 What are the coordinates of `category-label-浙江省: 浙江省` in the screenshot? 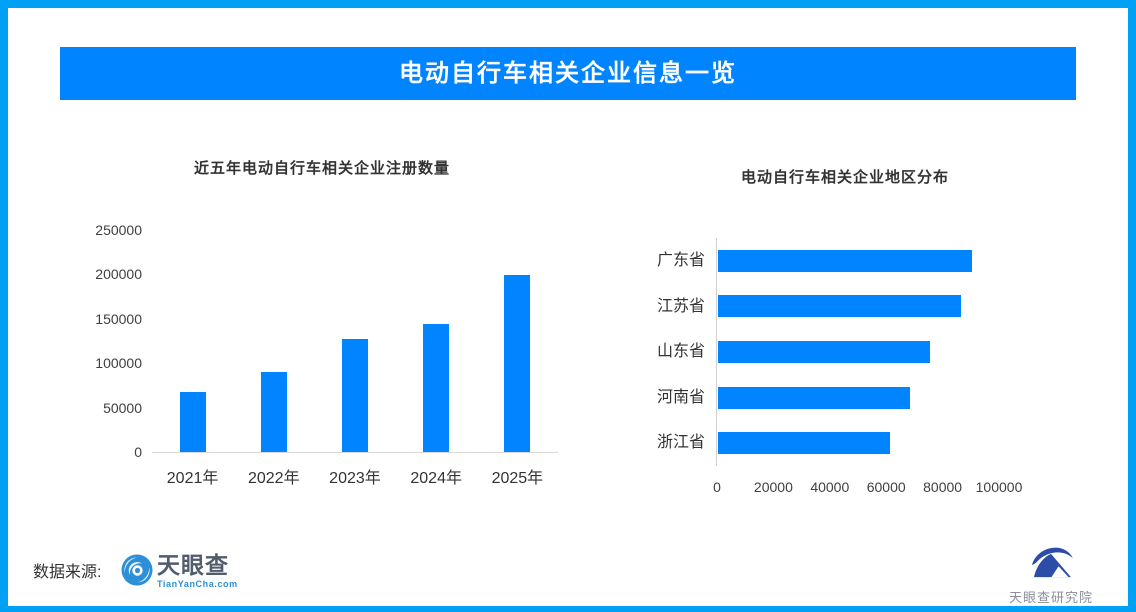 It's located at (680, 443).